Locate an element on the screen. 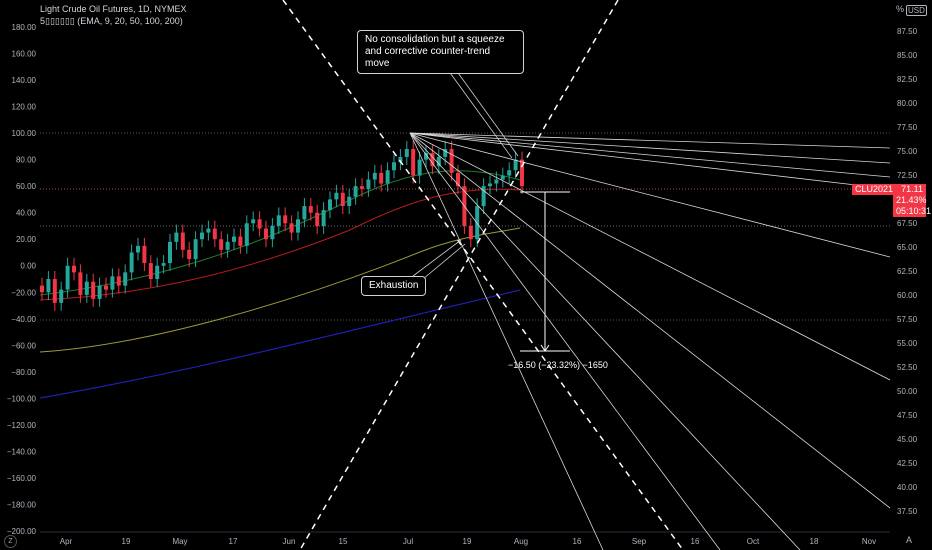  left-tick-label: −200.00 is located at coordinates (22, 531).